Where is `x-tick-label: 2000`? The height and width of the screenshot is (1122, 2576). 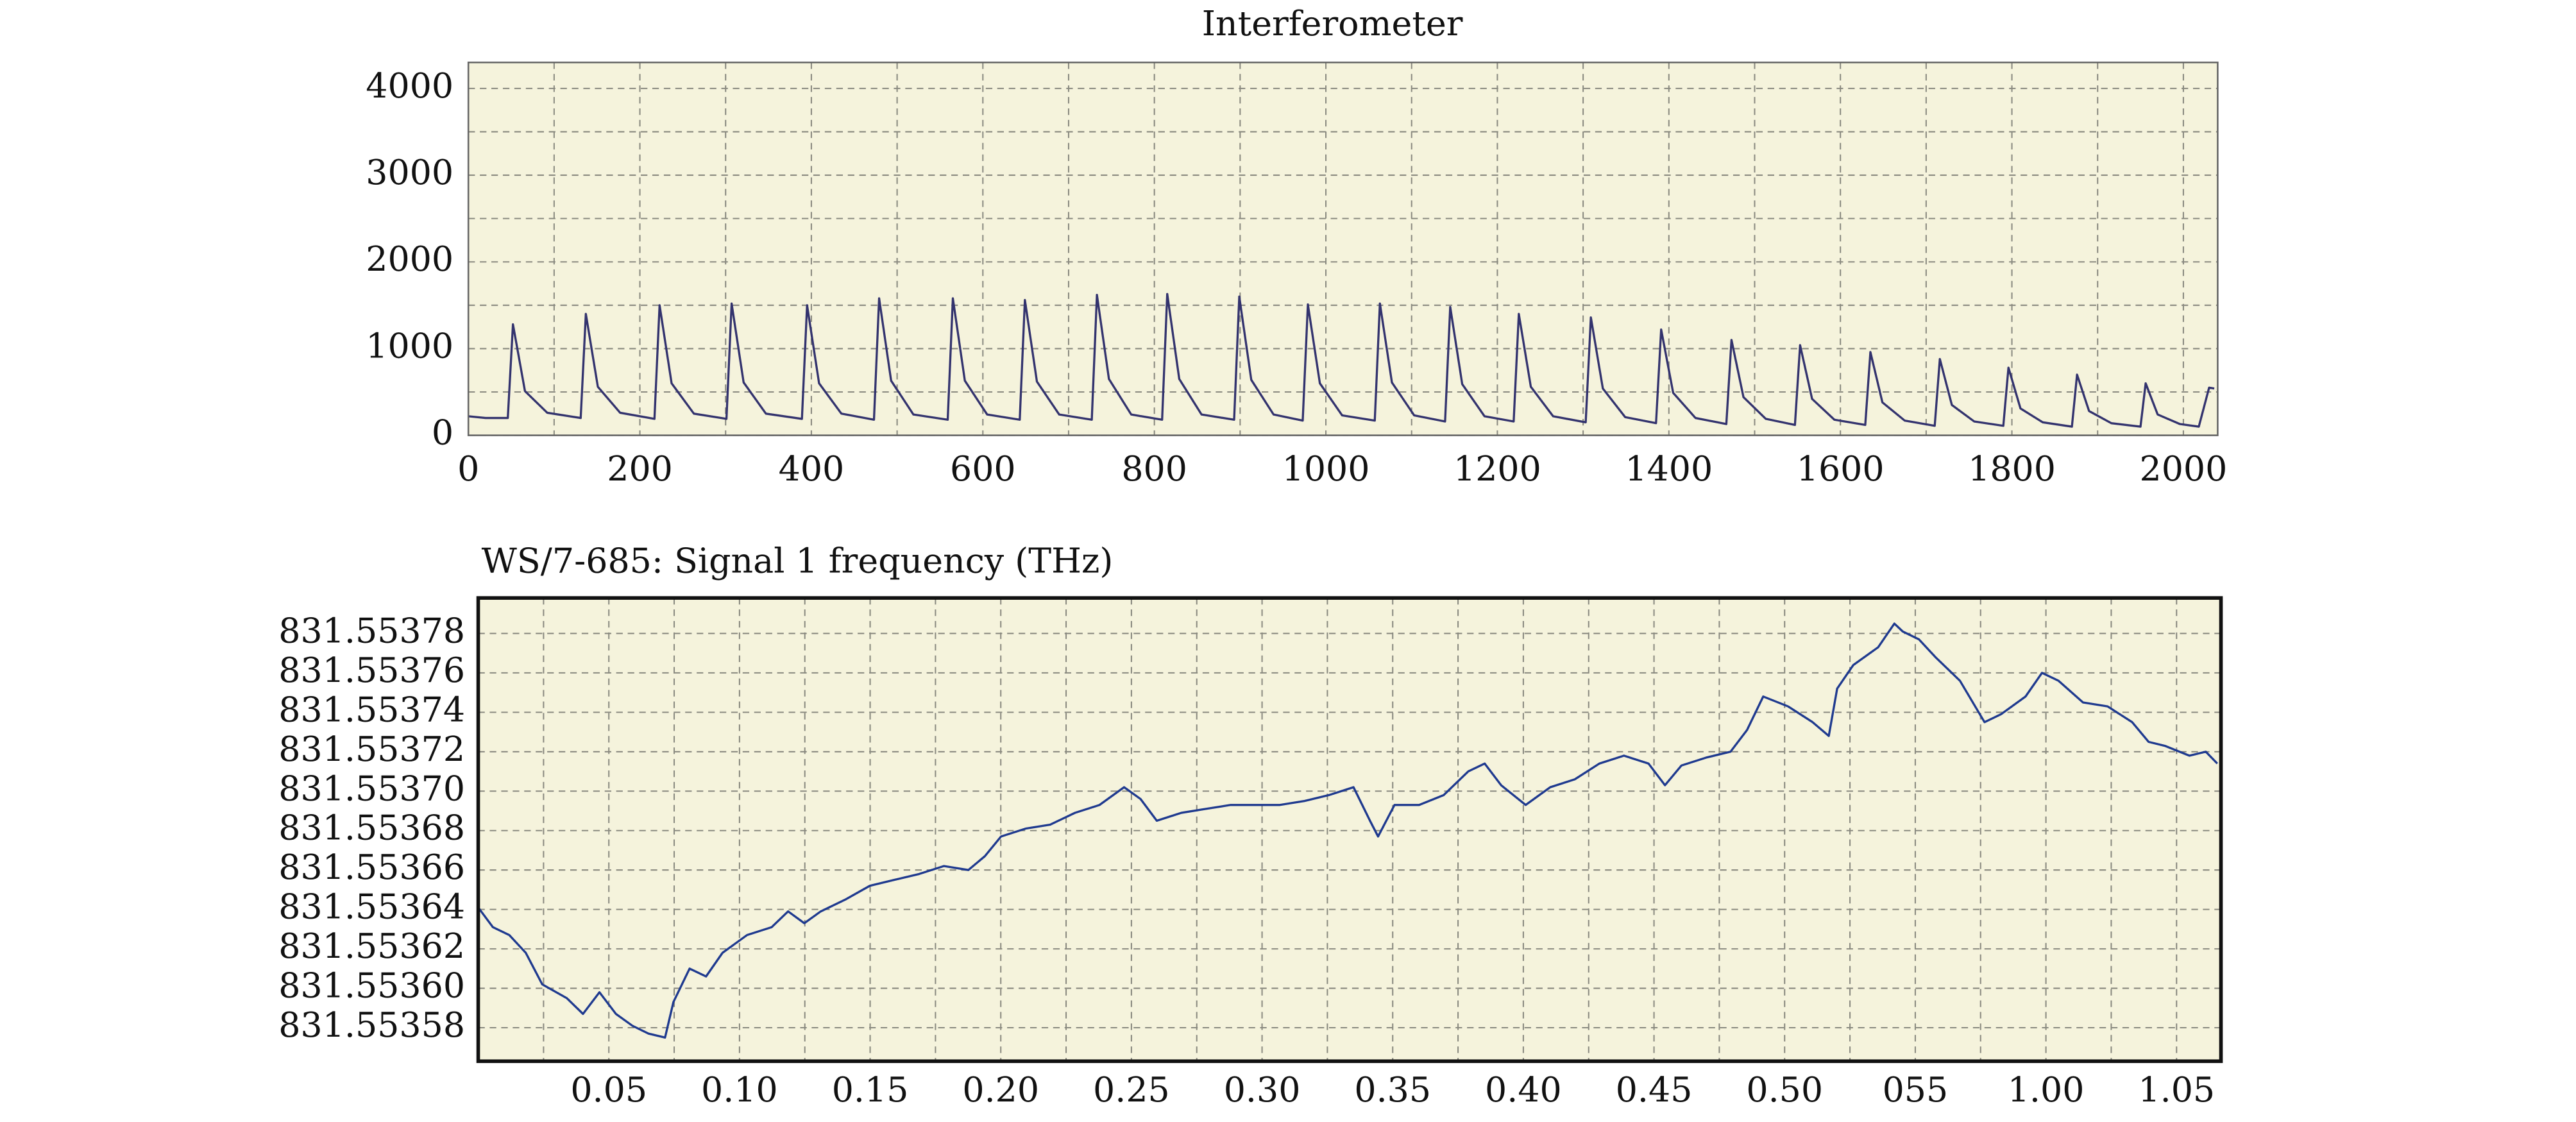 x-tick-label: 2000 is located at coordinates (2183, 468).